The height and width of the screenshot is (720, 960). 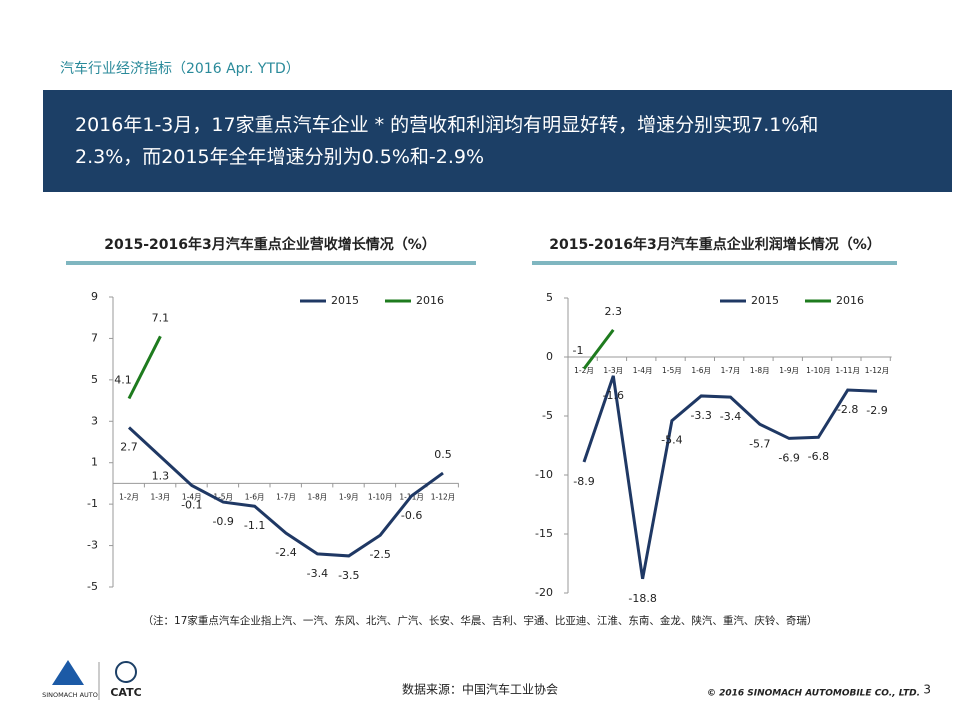 I want to click on data-label: -6.8, so click(x=818, y=456).